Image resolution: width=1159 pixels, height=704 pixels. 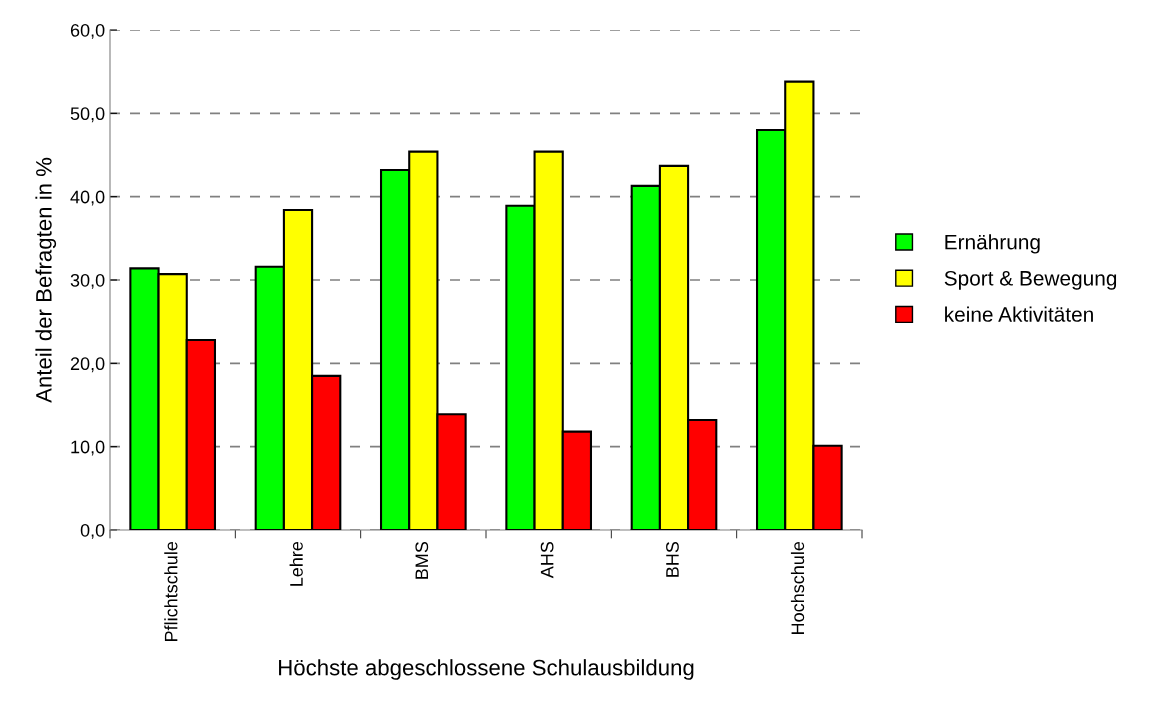 What do you see at coordinates (87, 198) in the screenshot?
I see `y-tick-label: 40,0` at bounding box center [87, 198].